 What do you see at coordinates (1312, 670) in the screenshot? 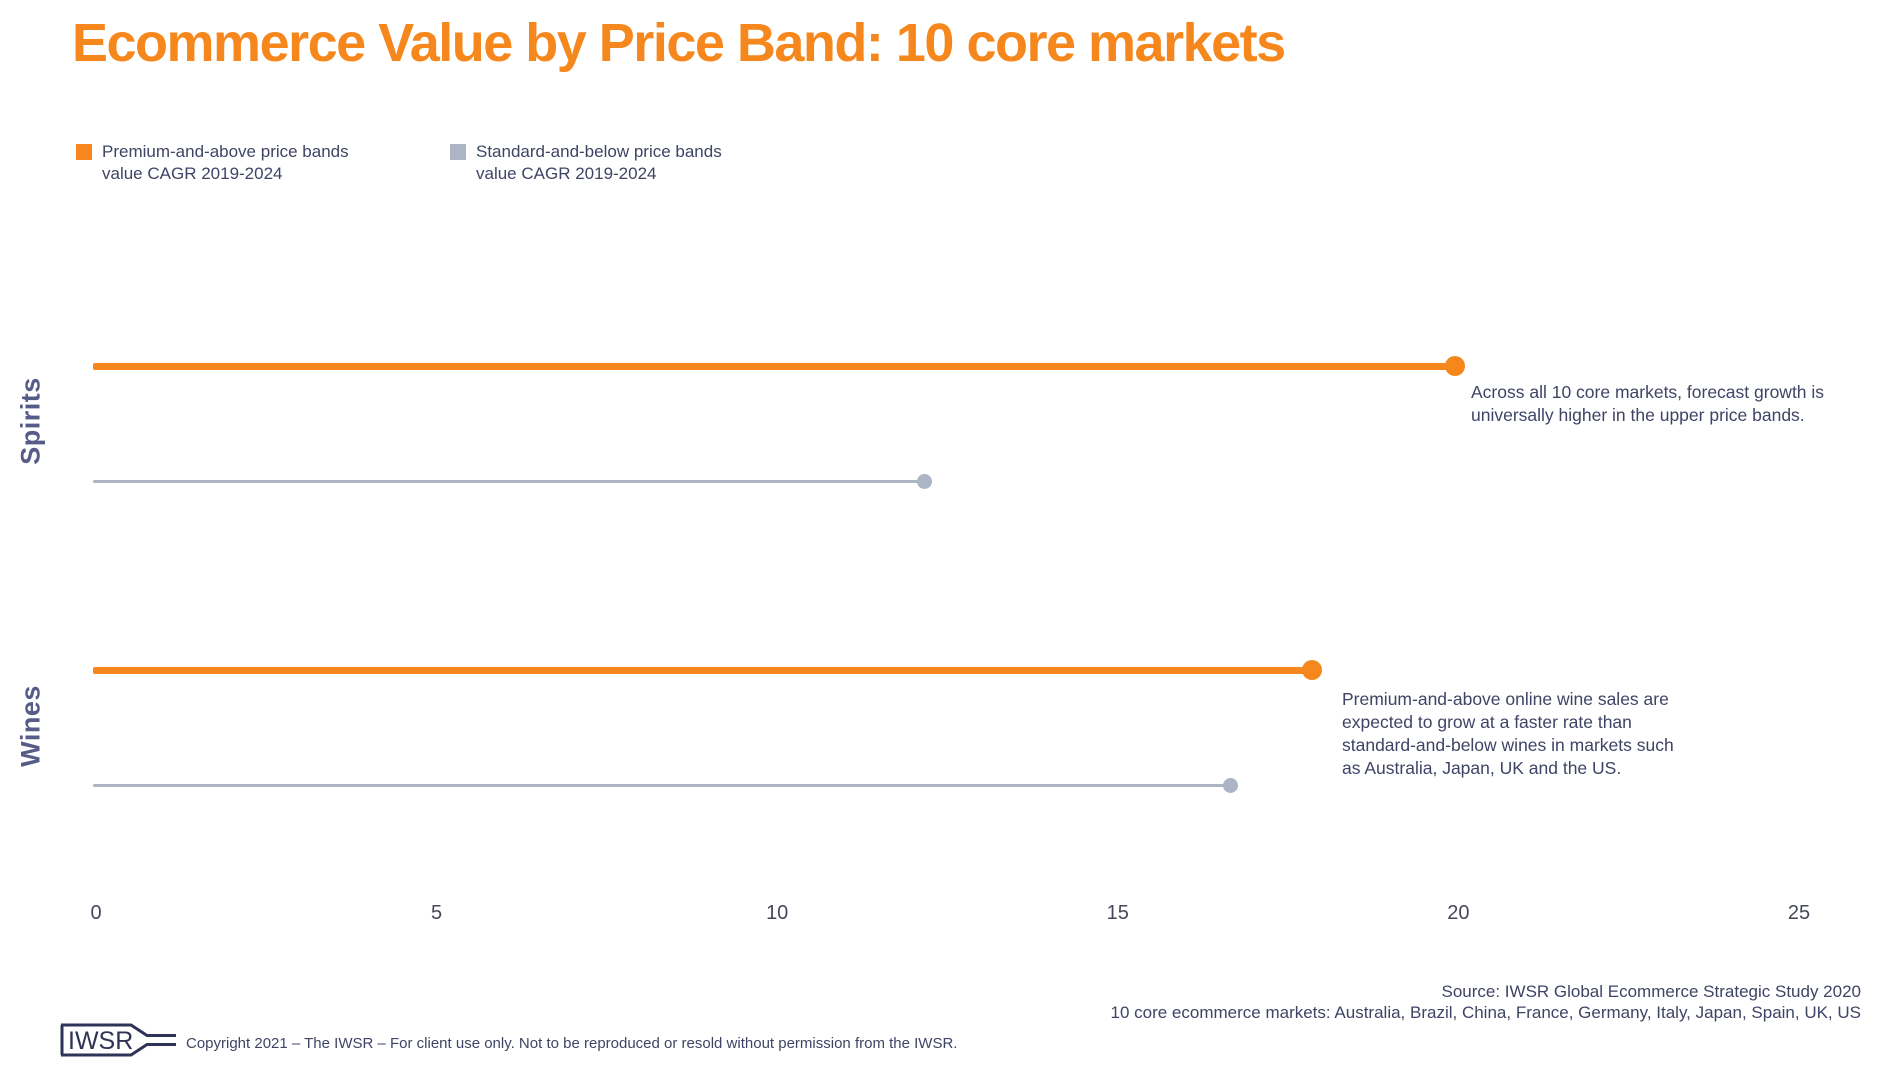
I see `wines-premium-dot` at bounding box center [1312, 670].